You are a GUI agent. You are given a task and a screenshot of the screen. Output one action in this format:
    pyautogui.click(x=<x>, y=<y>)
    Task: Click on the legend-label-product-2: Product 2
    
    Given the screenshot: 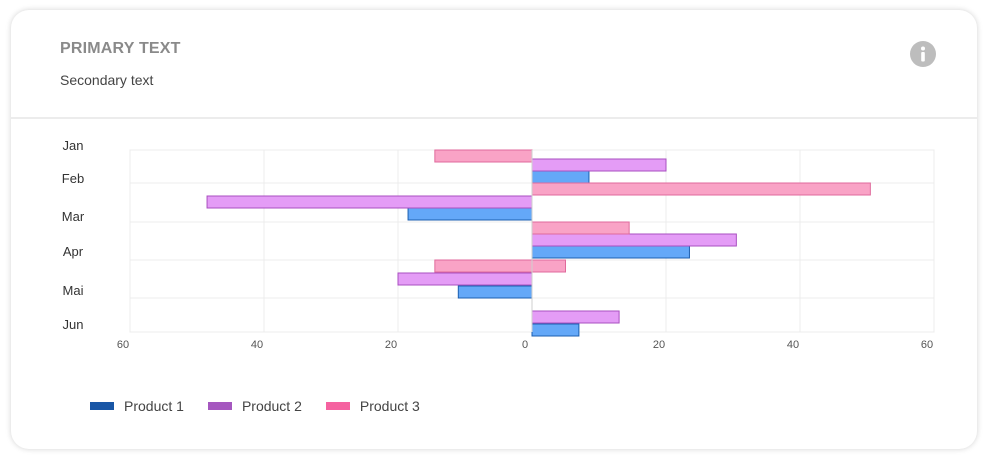 What is the action you would take?
    pyautogui.click(x=271, y=406)
    